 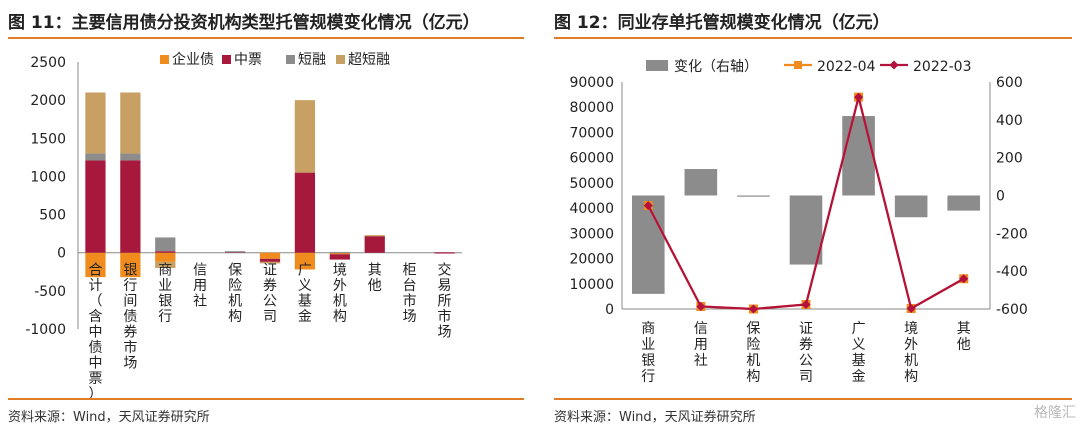 What do you see at coordinates (1012, 272) in the screenshot?
I see `right-y-tick-label: -400` at bounding box center [1012, 272].